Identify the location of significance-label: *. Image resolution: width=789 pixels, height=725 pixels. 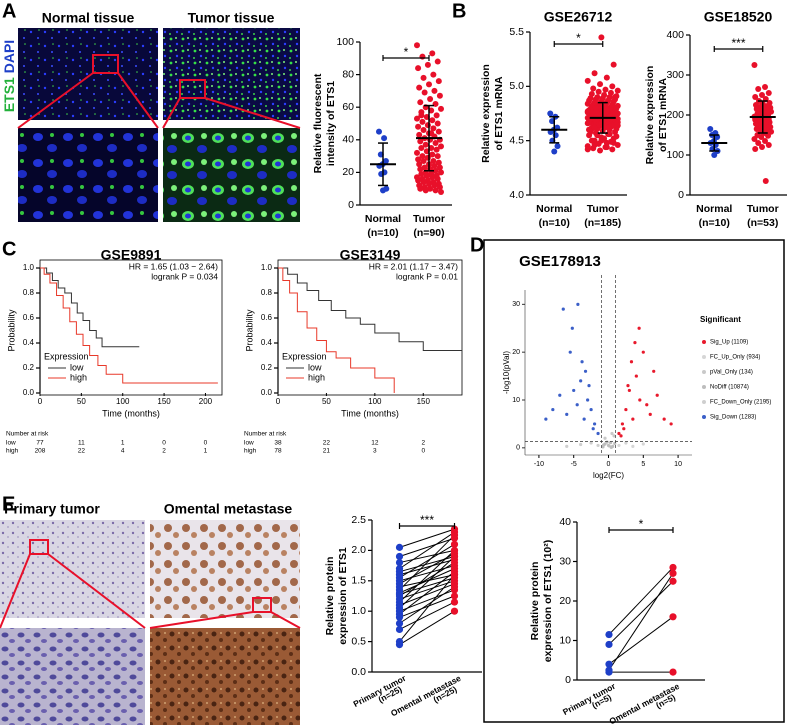
(406, 52).